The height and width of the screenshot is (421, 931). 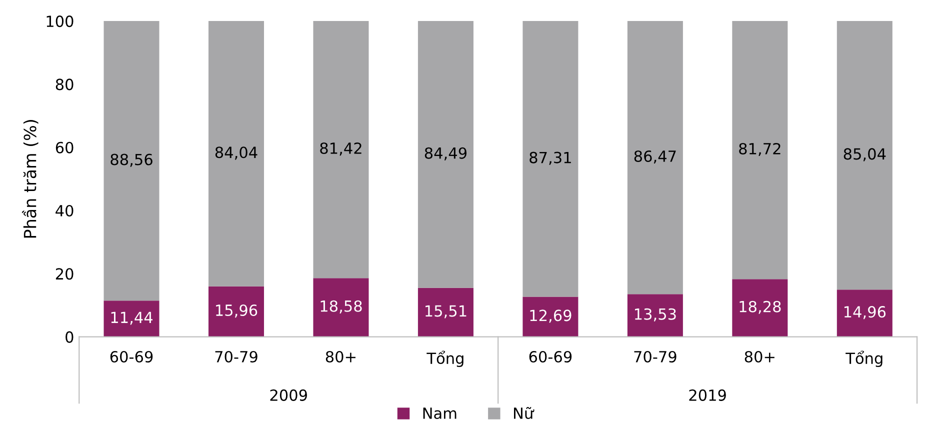 I want to click on data-label: 13,53, so click(x=655, y=315).